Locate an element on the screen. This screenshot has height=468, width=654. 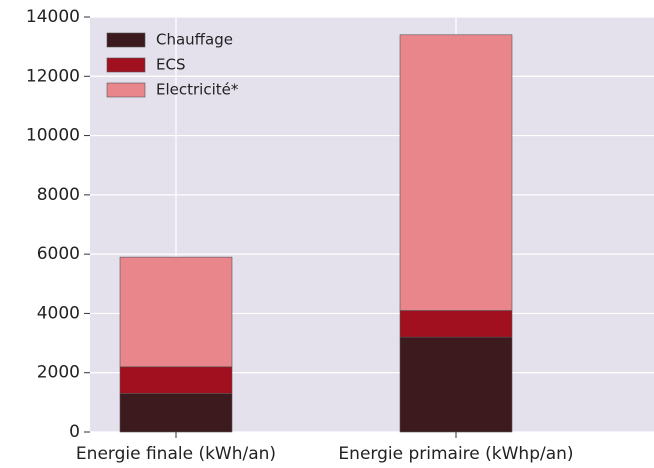
legend-label: Electricité* is located at coordinates (197, 90).